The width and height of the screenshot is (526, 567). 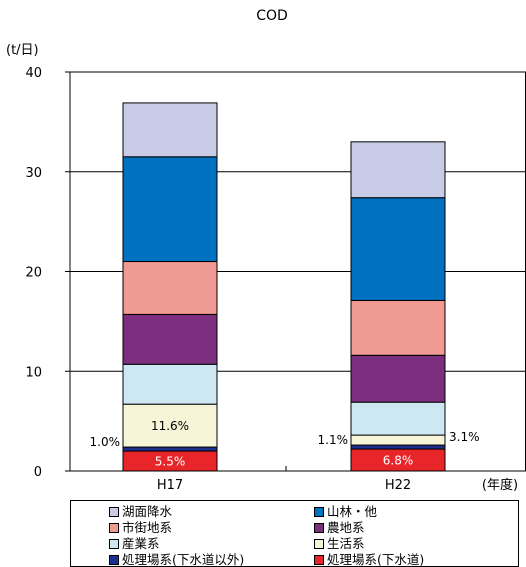 What do you see at coordinates (346, 527) in the screenshot?
I see `legend-label: 農地系` at bounding box center [346, 527].